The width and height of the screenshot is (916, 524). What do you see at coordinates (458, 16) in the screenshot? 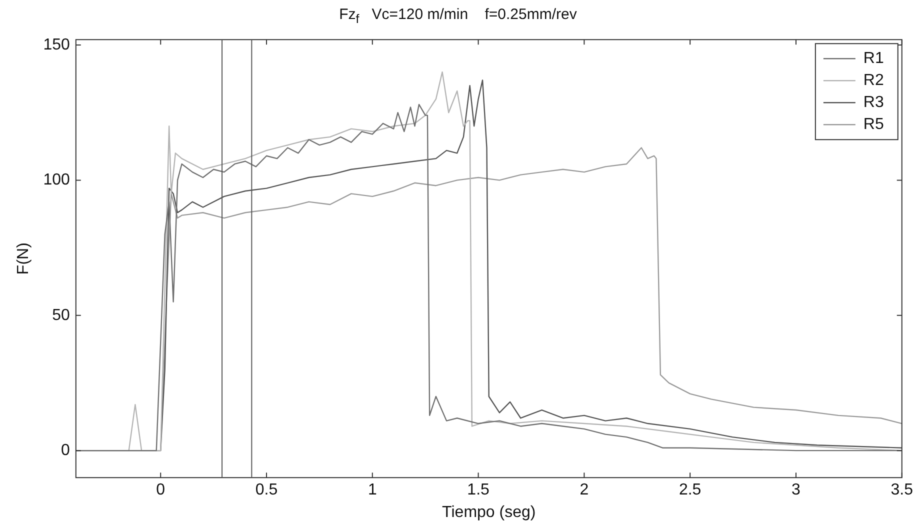
I see `chart-title: Fz$_{f}$ Vc=120 m/min f=0.25mm/rev` at bounding box center [458, 16].